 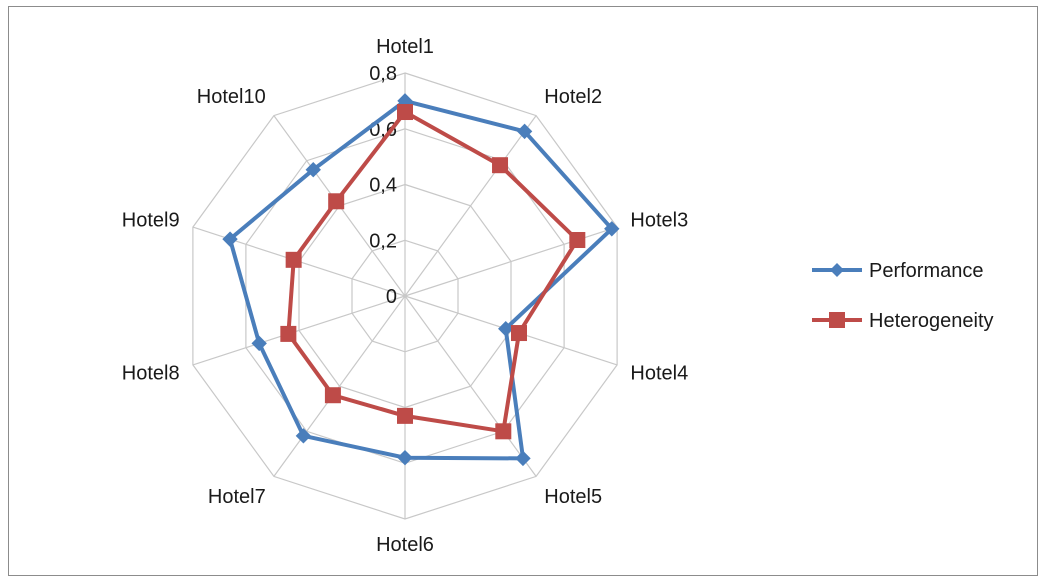 I want to click on tick-label: 0, so click(x=391, y=297).